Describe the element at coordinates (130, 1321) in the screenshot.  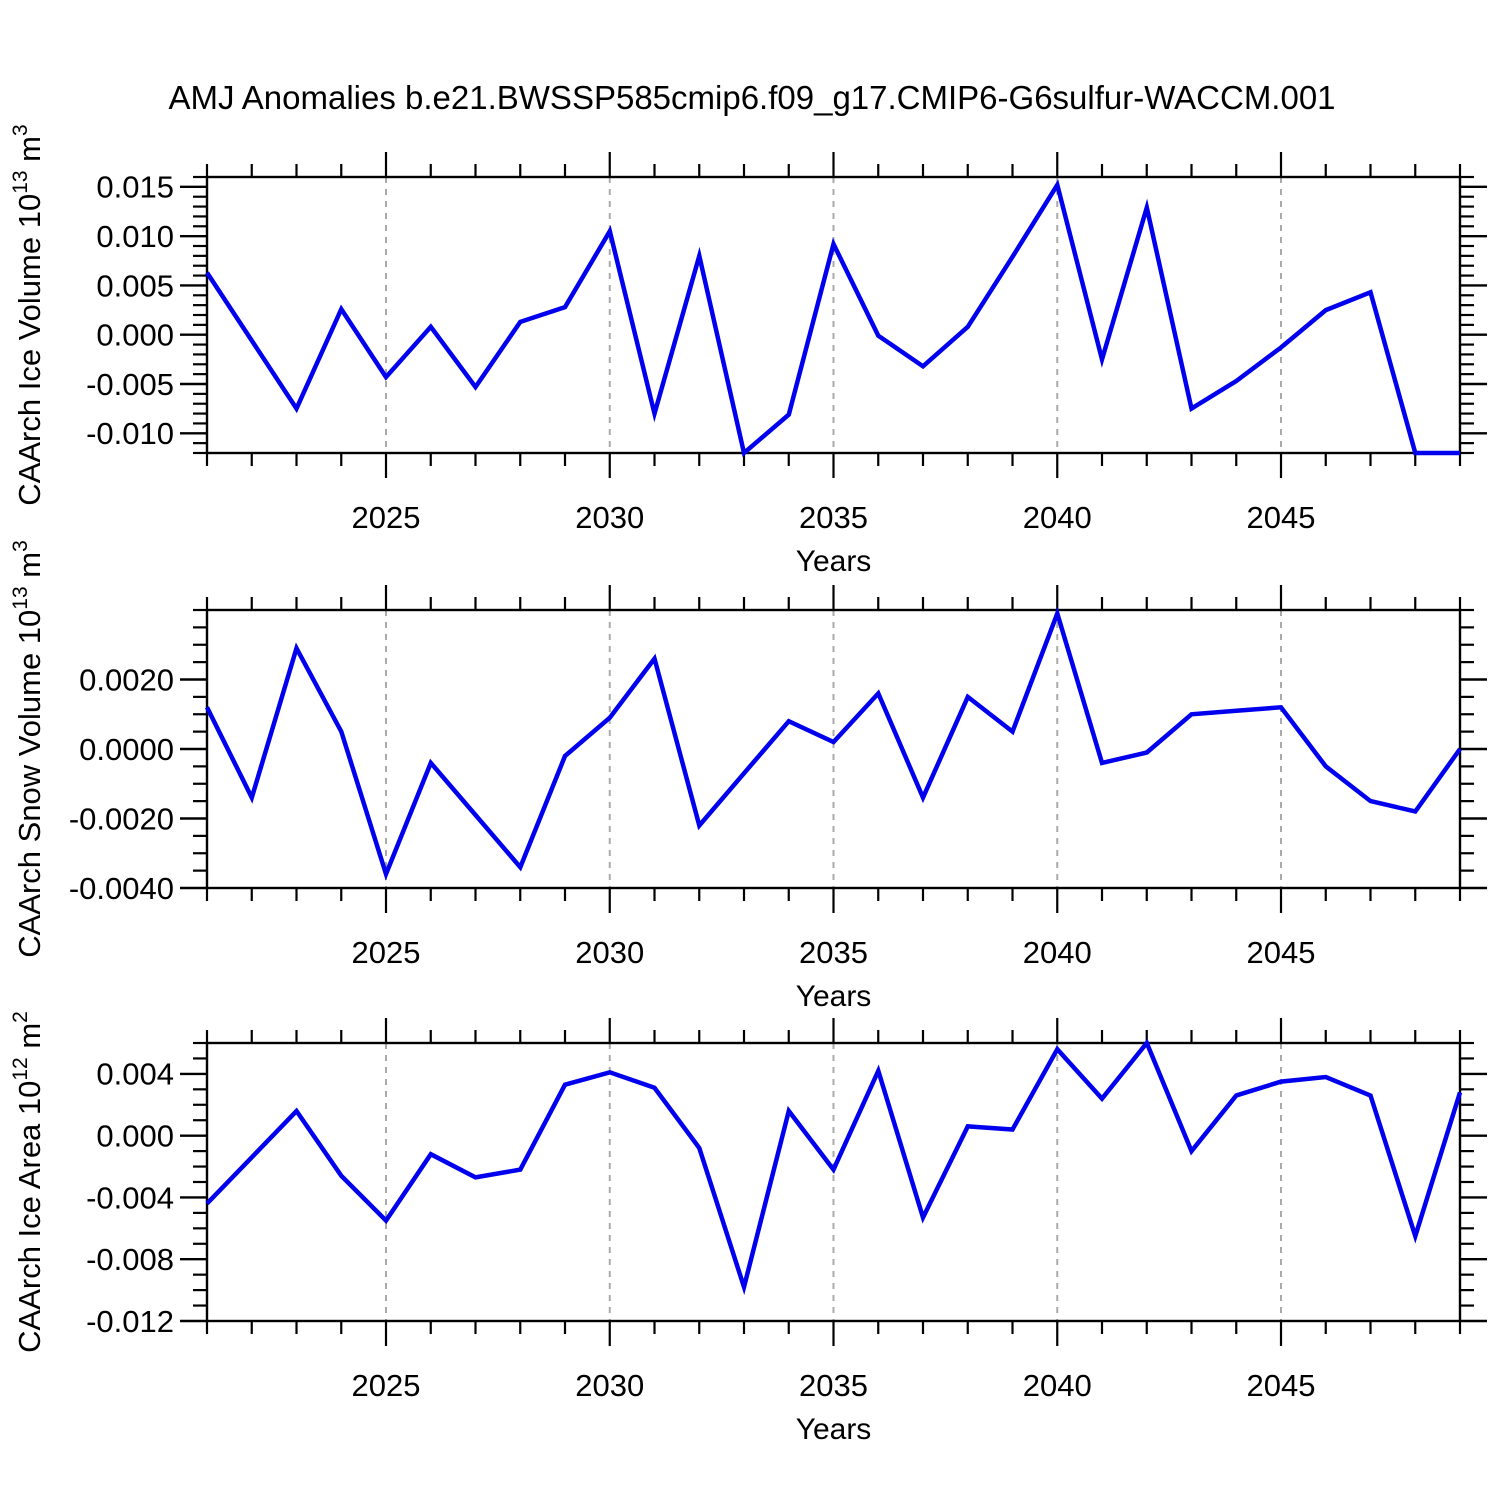
I see `y-tick-label: -0.012` at that location.